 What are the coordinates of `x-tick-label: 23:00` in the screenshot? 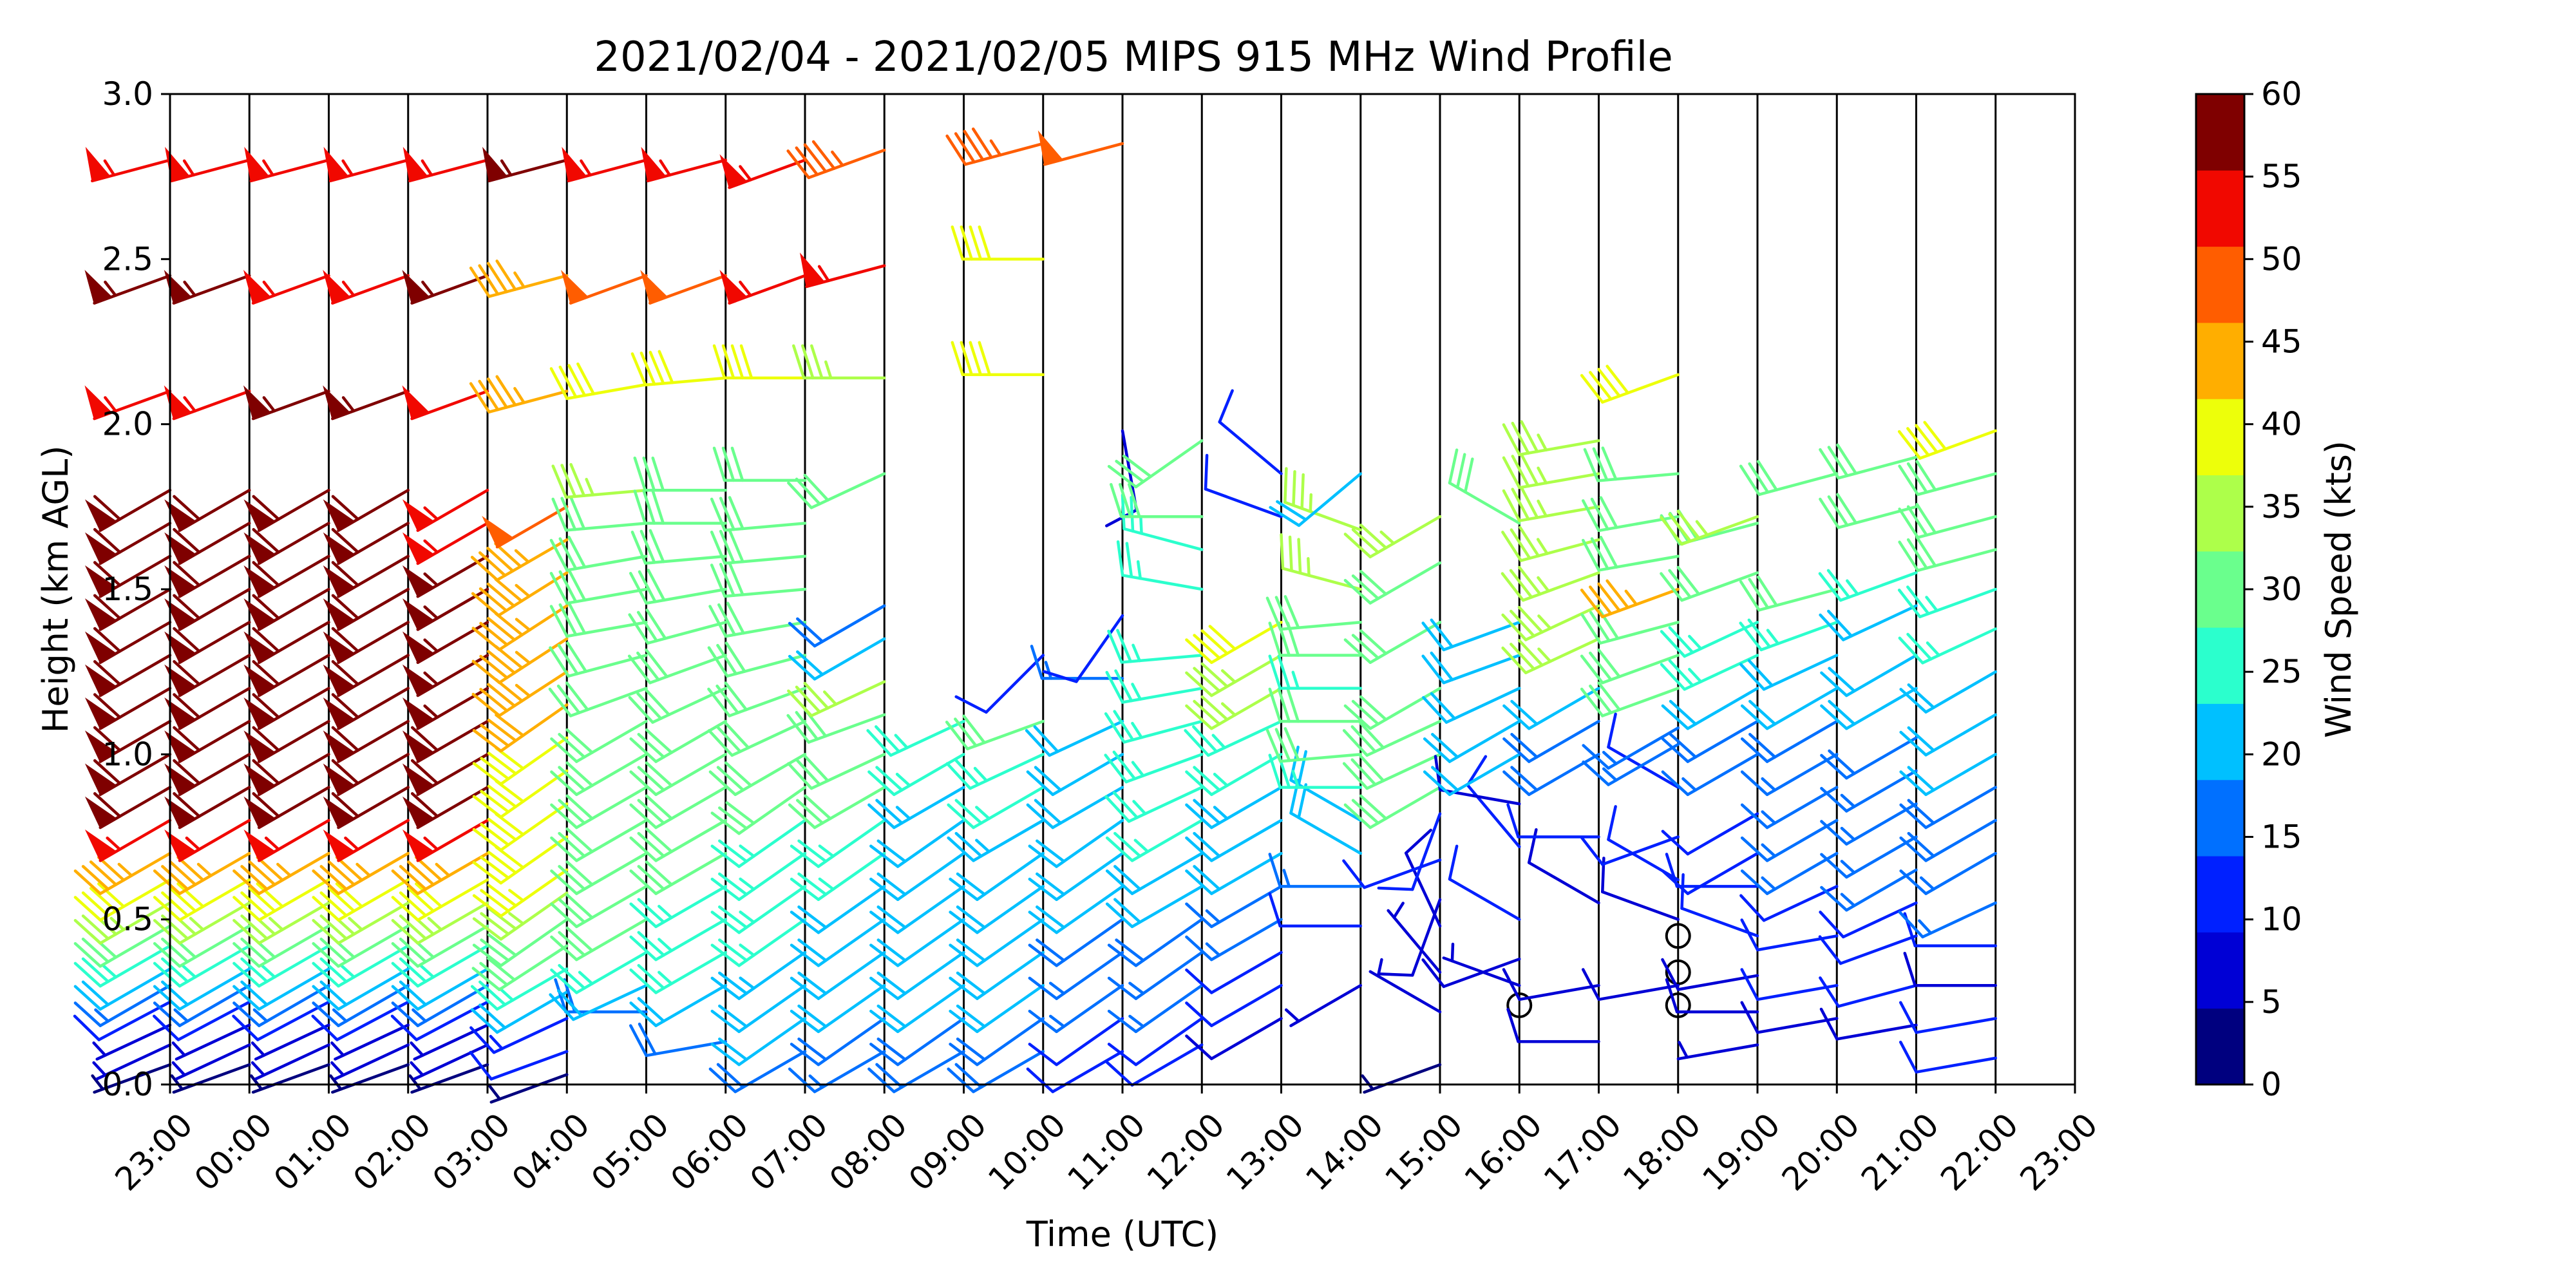 It's located at (2059, 1152).